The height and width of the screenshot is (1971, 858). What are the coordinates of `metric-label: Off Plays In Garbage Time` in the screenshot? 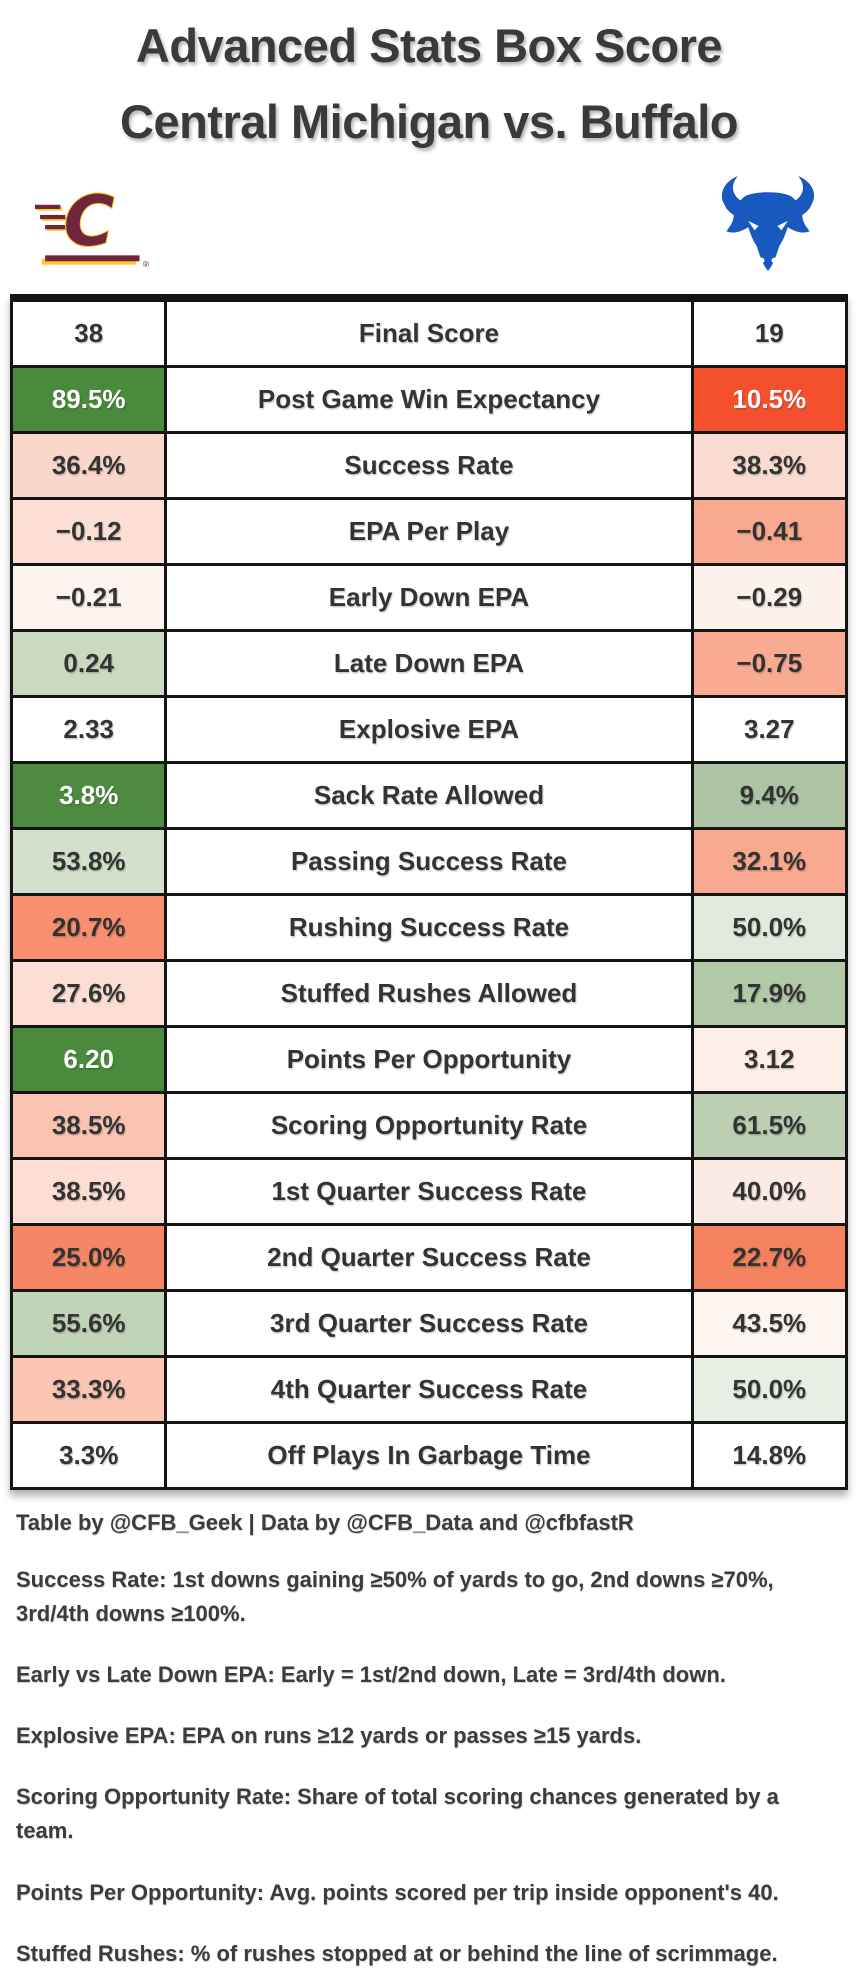 It's located at (429, 1455).